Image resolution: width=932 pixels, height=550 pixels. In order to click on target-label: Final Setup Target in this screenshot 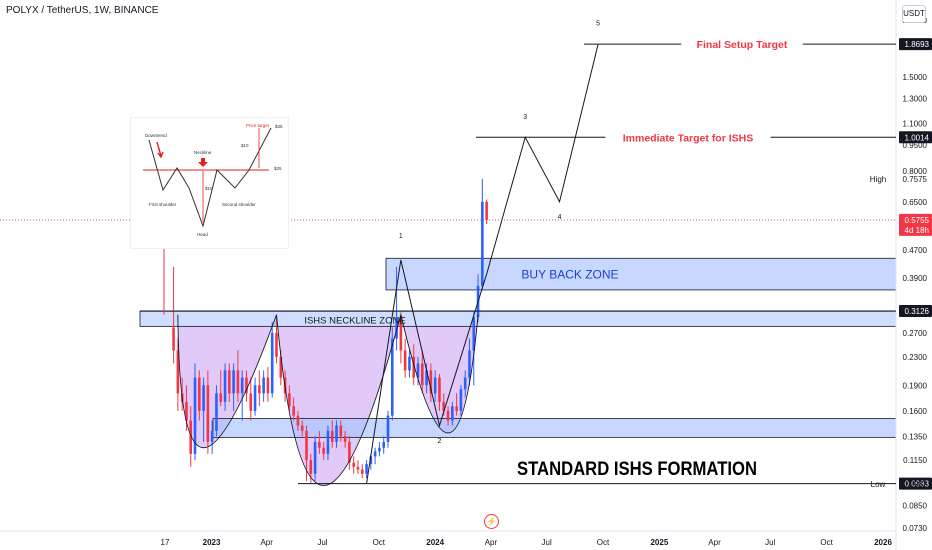, I will do `click(742, 45)`.